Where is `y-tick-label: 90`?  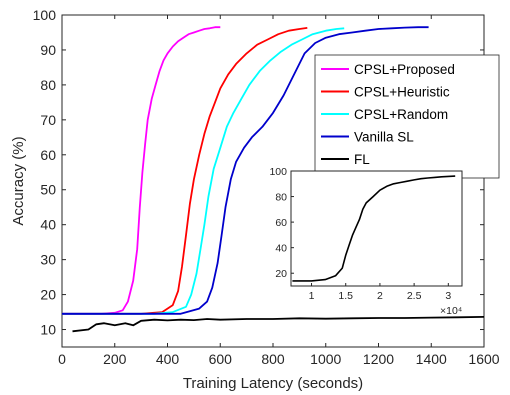
y-tick-label: 90 is located at coordinates (48, 50).